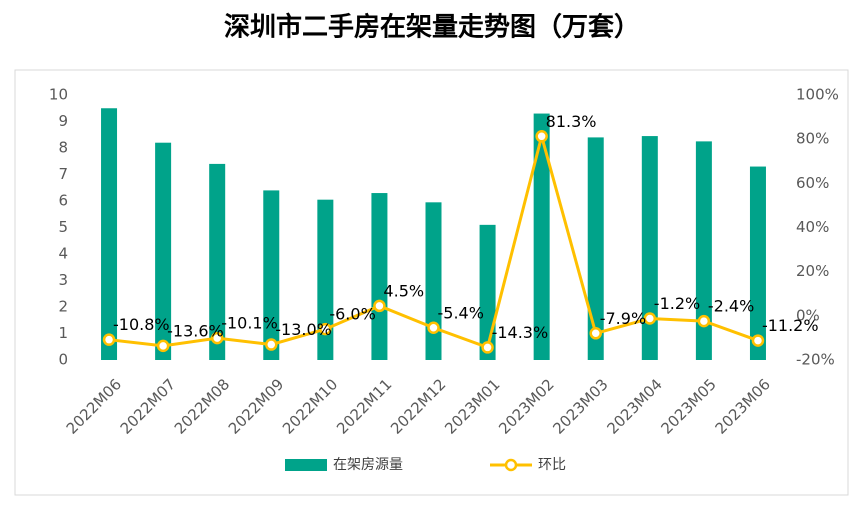  Describe the element at coordinates (403, 290) in the screenshot. I see `data-label: 4.5%` at that location.